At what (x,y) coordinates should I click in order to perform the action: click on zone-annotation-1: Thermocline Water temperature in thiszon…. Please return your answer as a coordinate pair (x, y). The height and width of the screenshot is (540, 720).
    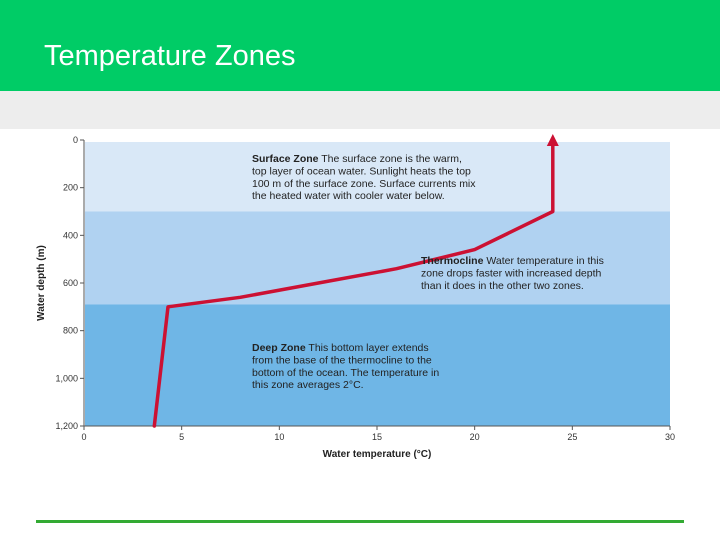
    Looking at the image, I should click on (512, 273).